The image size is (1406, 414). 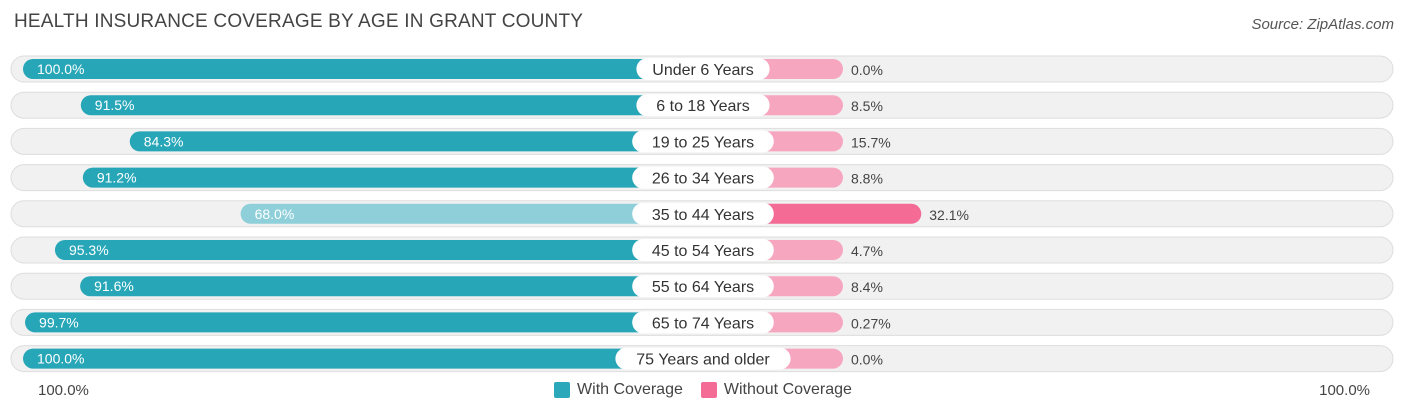 What do you see at coordinates (867, 287) in the screenshot?
I see `value-label-without-coverage-55-to-64-years: 8.4%` at bounding box center [867, 287].